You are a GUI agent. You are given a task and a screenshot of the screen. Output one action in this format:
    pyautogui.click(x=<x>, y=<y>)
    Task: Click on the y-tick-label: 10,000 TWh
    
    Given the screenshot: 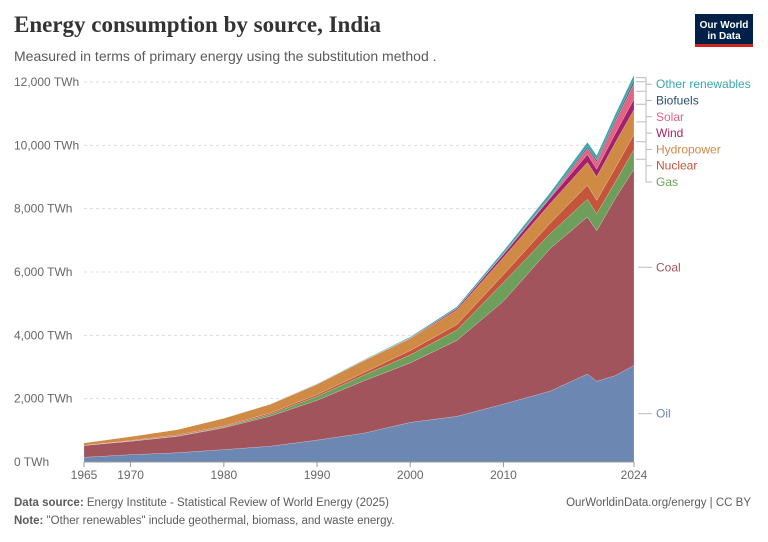 What is the action you would take?
    pyautogui.click(x=46, y=145)
    